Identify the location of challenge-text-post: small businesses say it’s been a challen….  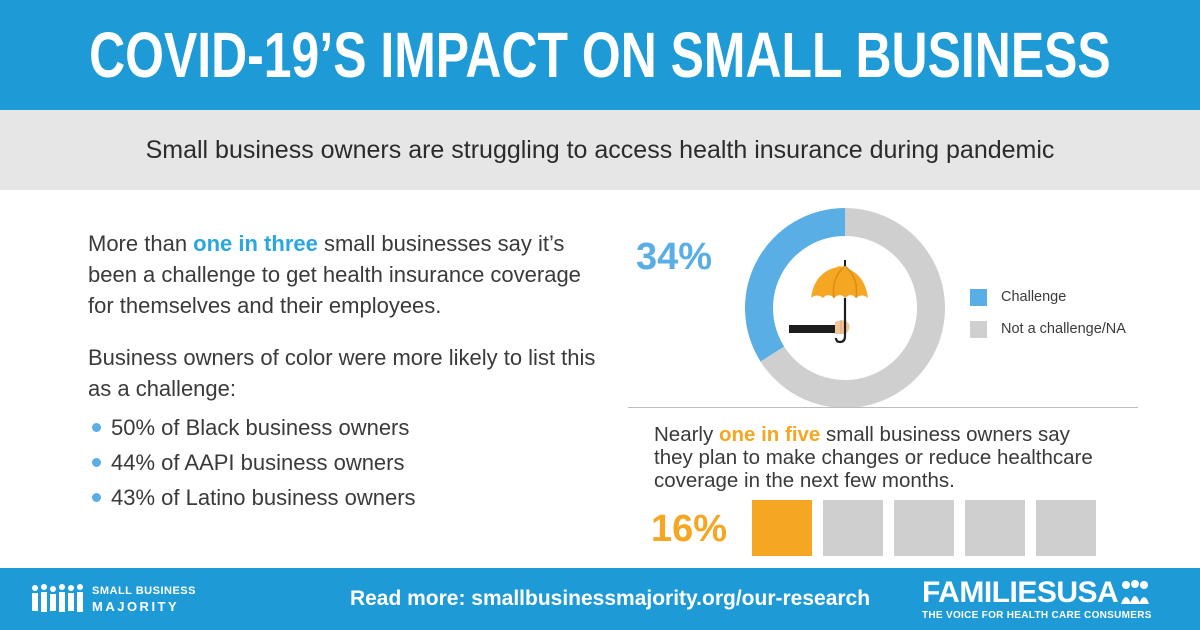
(334, 274).